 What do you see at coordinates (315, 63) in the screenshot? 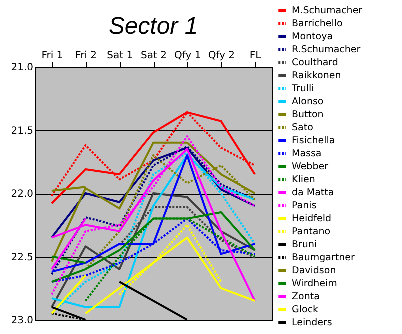
I see `legend-label: Coulthard` at bounding box center [315, 63].